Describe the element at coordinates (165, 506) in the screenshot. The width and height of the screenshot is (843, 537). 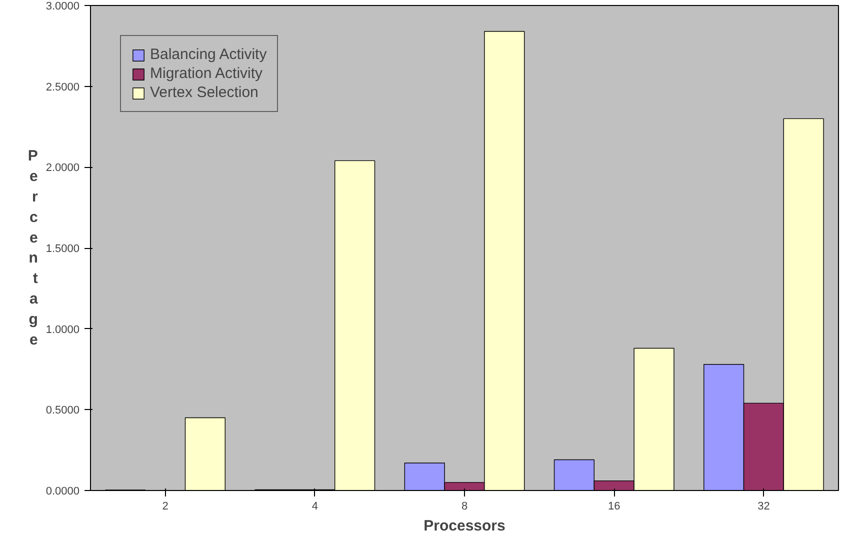
I see `x-tick-label: 2` at that location.